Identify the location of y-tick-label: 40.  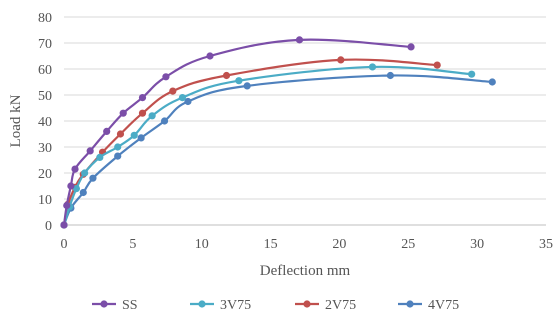
(45, 122).